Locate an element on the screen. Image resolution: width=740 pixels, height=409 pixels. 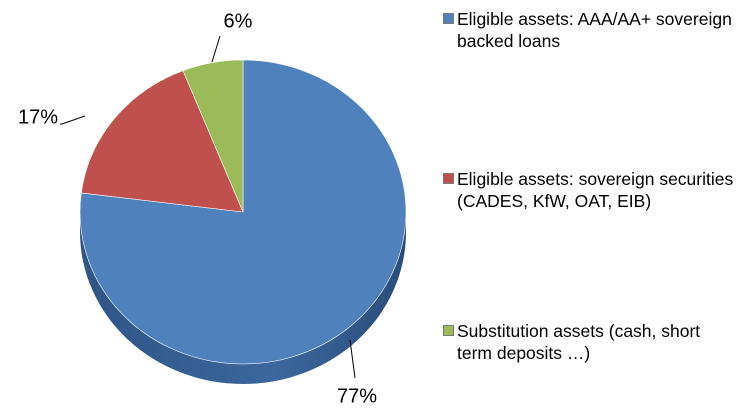
data-label: 77% is located at coordinates (357, 396).